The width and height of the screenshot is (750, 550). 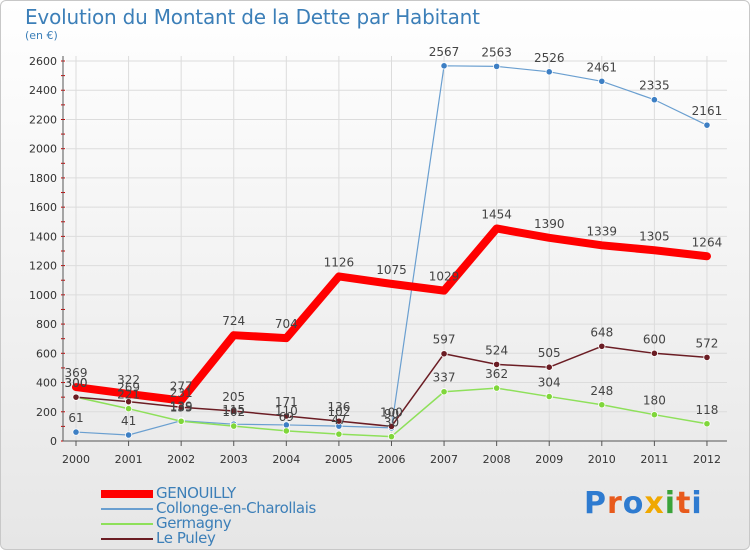 I want to click on data-label-collonge-en-charollais: 110, so click(x=286, y=411).